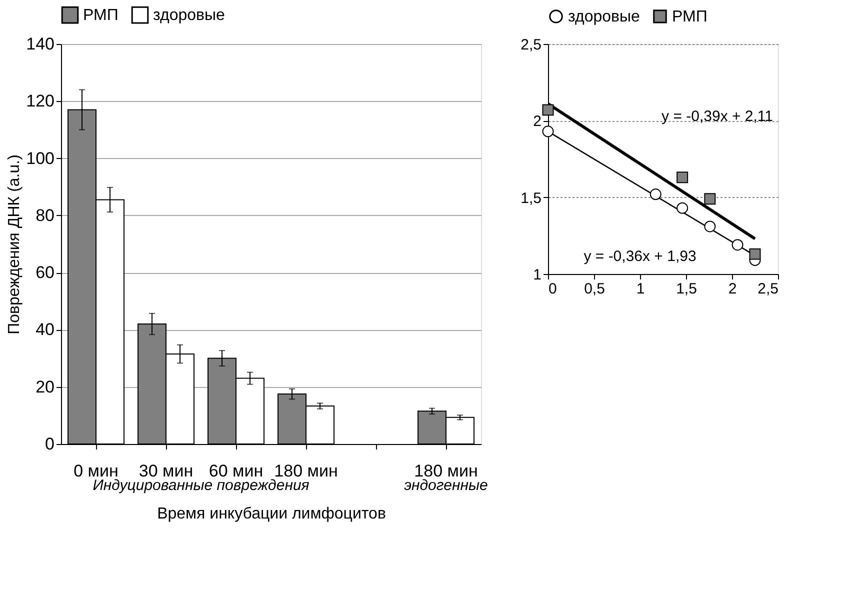 This screenshot has height=613, width=844. Describe the element at coordinates (531, 198) in the screenshot. I see `y-tick-label: 1,5` at that location.